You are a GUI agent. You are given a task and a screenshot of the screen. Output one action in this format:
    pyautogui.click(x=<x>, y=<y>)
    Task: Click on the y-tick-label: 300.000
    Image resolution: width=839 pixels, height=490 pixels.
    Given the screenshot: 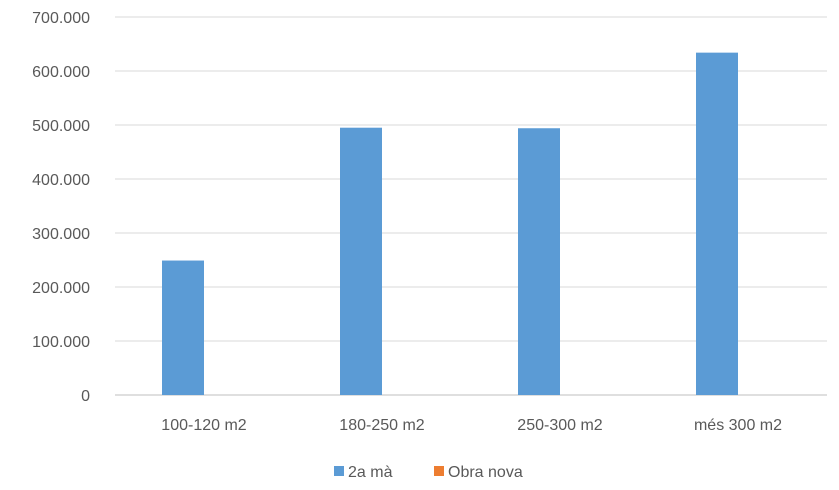 What is the action you would take?
    pyautogui.click(x=61, y=234)
    